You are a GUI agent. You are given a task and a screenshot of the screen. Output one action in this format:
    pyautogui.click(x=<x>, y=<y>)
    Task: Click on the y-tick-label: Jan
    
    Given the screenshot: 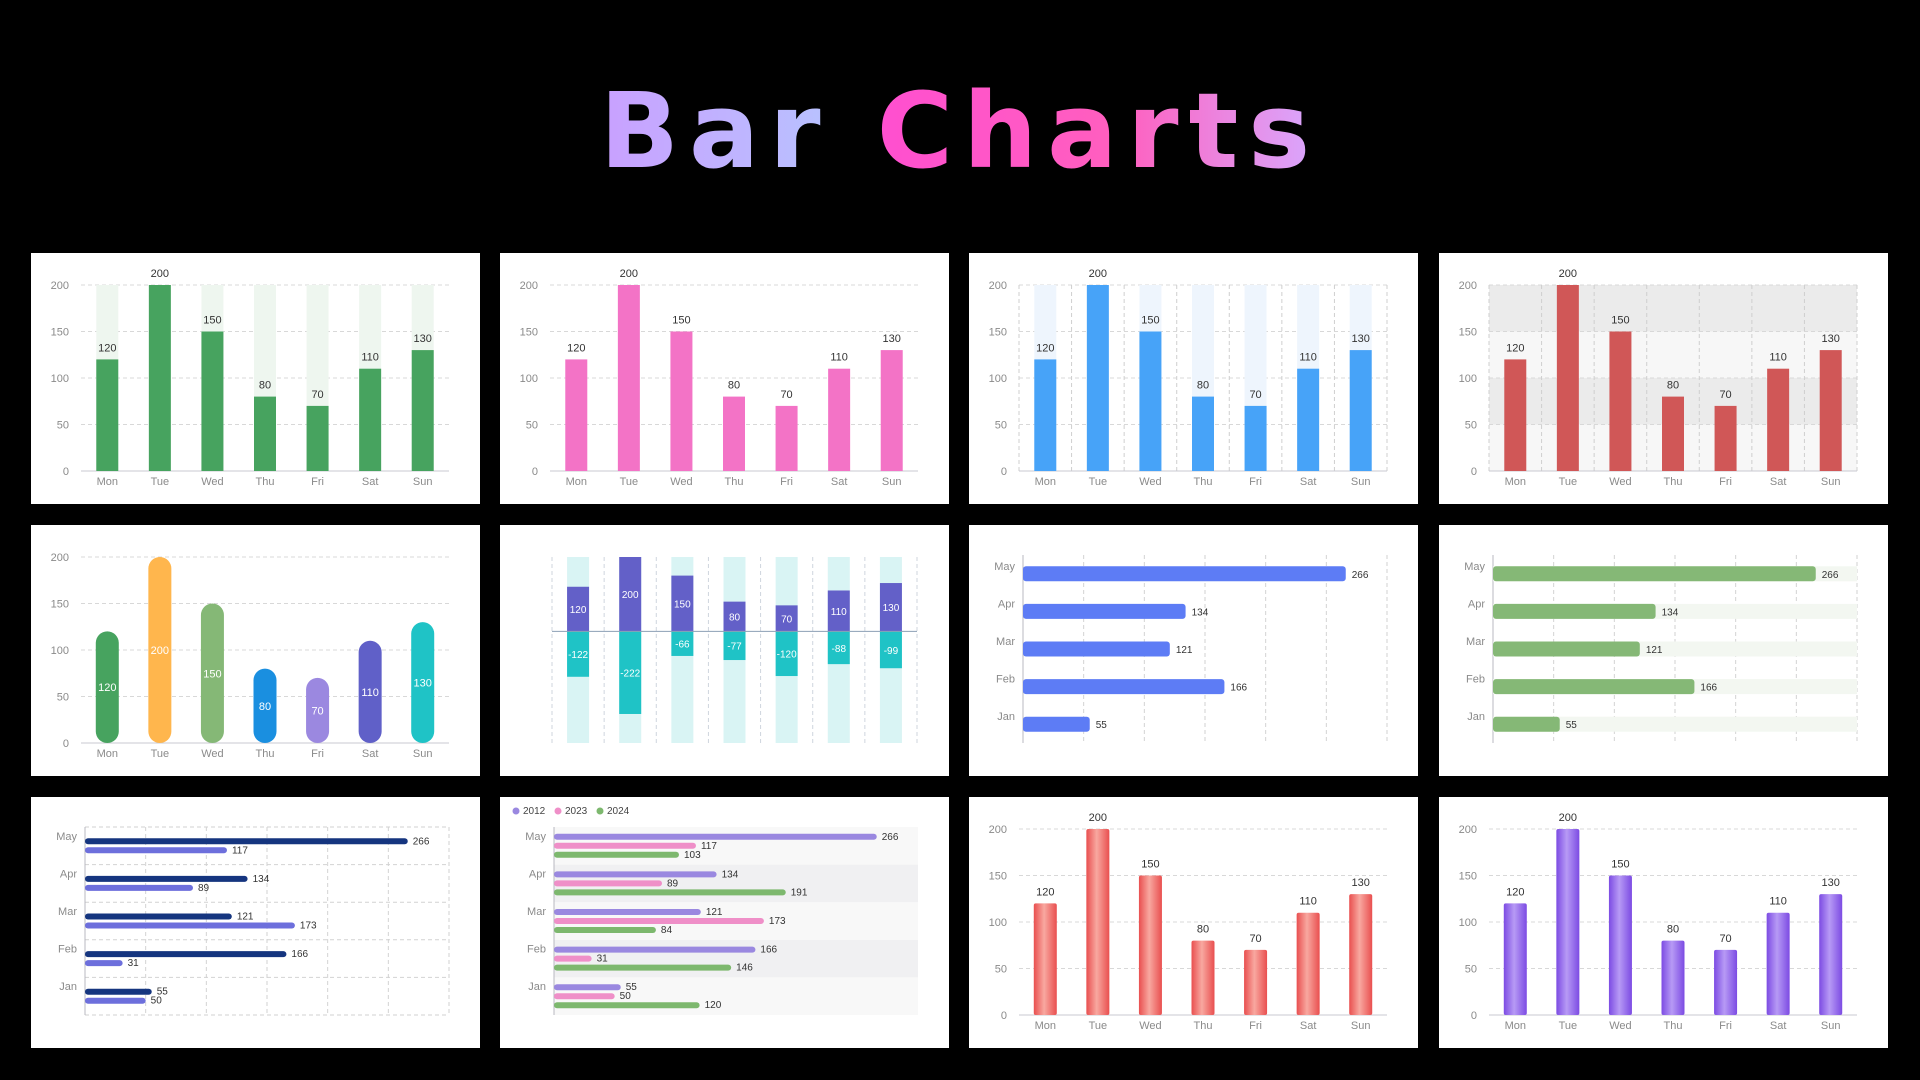 What is the action you would take?
    pyautogui.click(x=68, y=987)
    